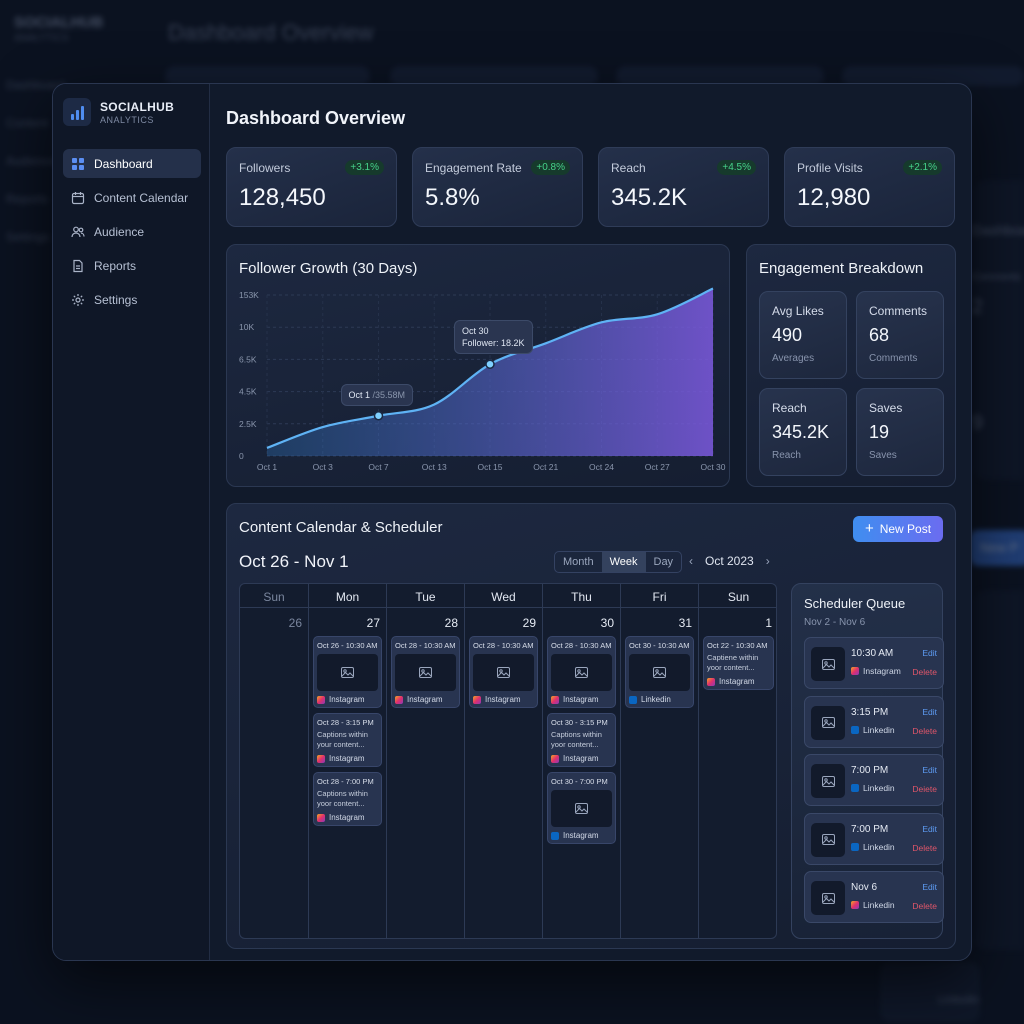  I want to click on queue-item-platform: Linkedin, so click(873, 847).